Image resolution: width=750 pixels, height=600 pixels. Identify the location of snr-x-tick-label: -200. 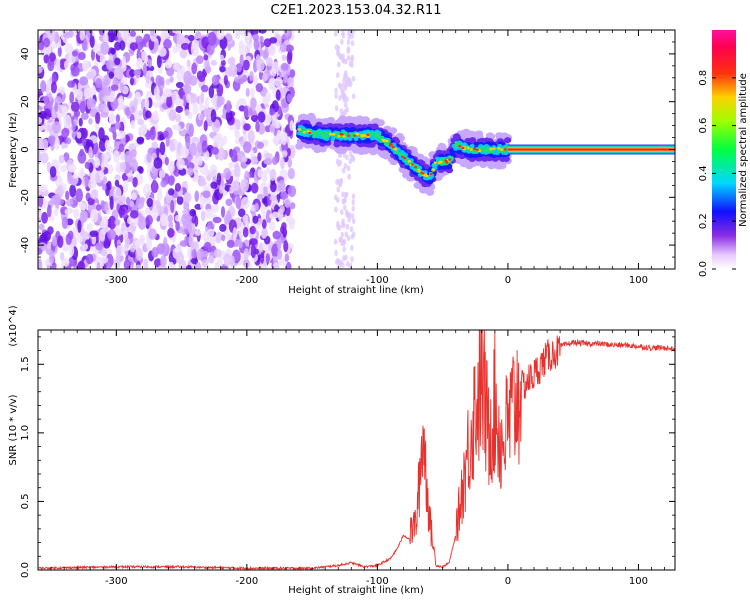
(247, 581).